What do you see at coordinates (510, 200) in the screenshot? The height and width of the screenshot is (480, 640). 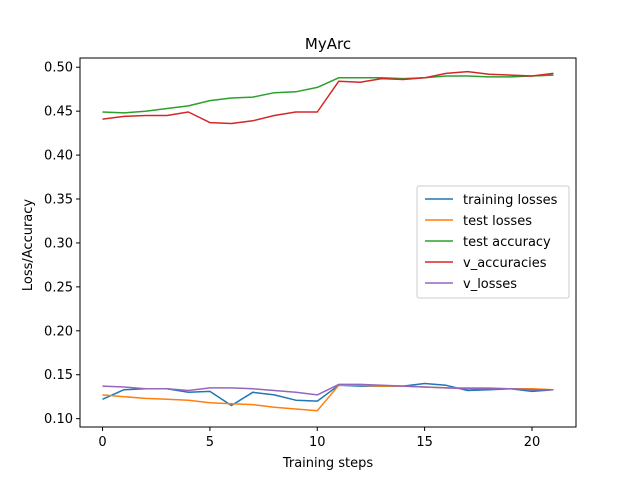 I see `legend-label: training losses` at bounding box center [510, 200].